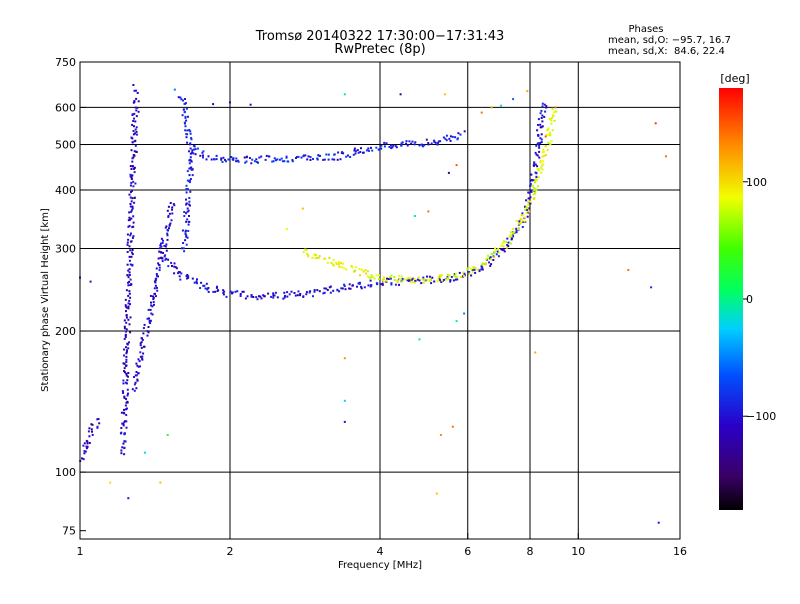  I want to click on x-tick-label: 4, so click(380, 551).